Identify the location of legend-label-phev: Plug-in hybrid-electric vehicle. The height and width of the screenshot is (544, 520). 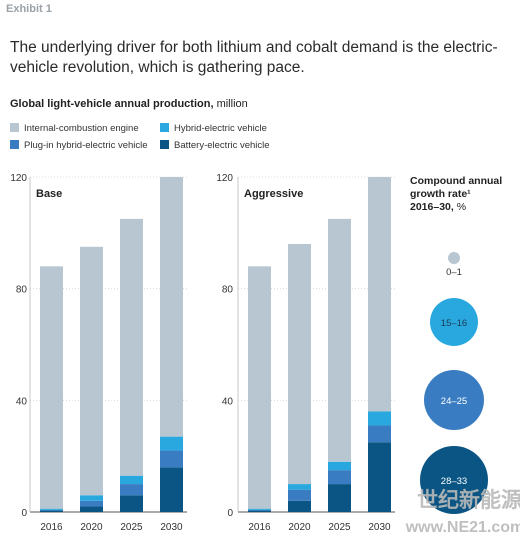
(86, 145).